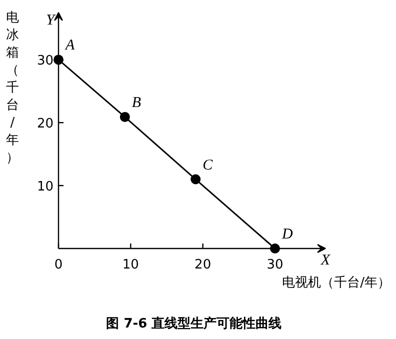 This screenshot has height=339, width=396. I want to click on annotation: A, so click(70, 46).